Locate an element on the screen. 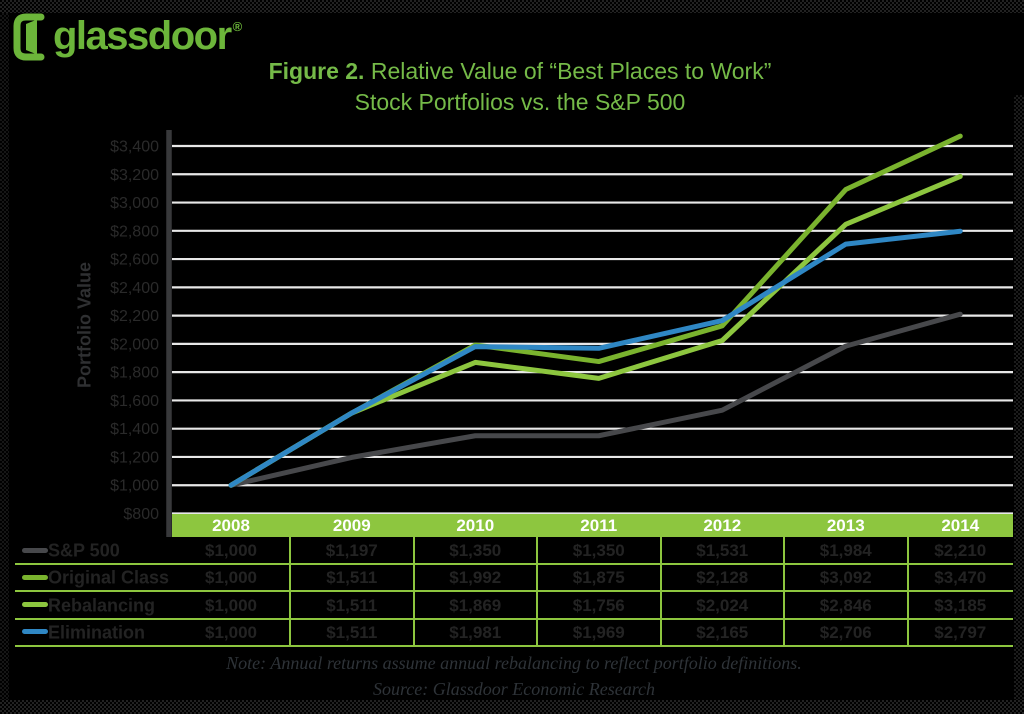 The width and height of the screenshot is (1024, 714). table-value-original-class-2010: $1,992 is located at coordinates (475, 577).